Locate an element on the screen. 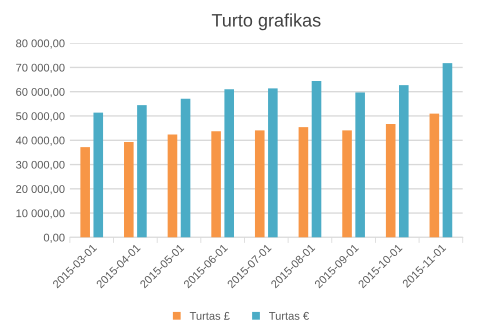  y-tick-label: 40 000,00 is located at coordinates (40, 141).